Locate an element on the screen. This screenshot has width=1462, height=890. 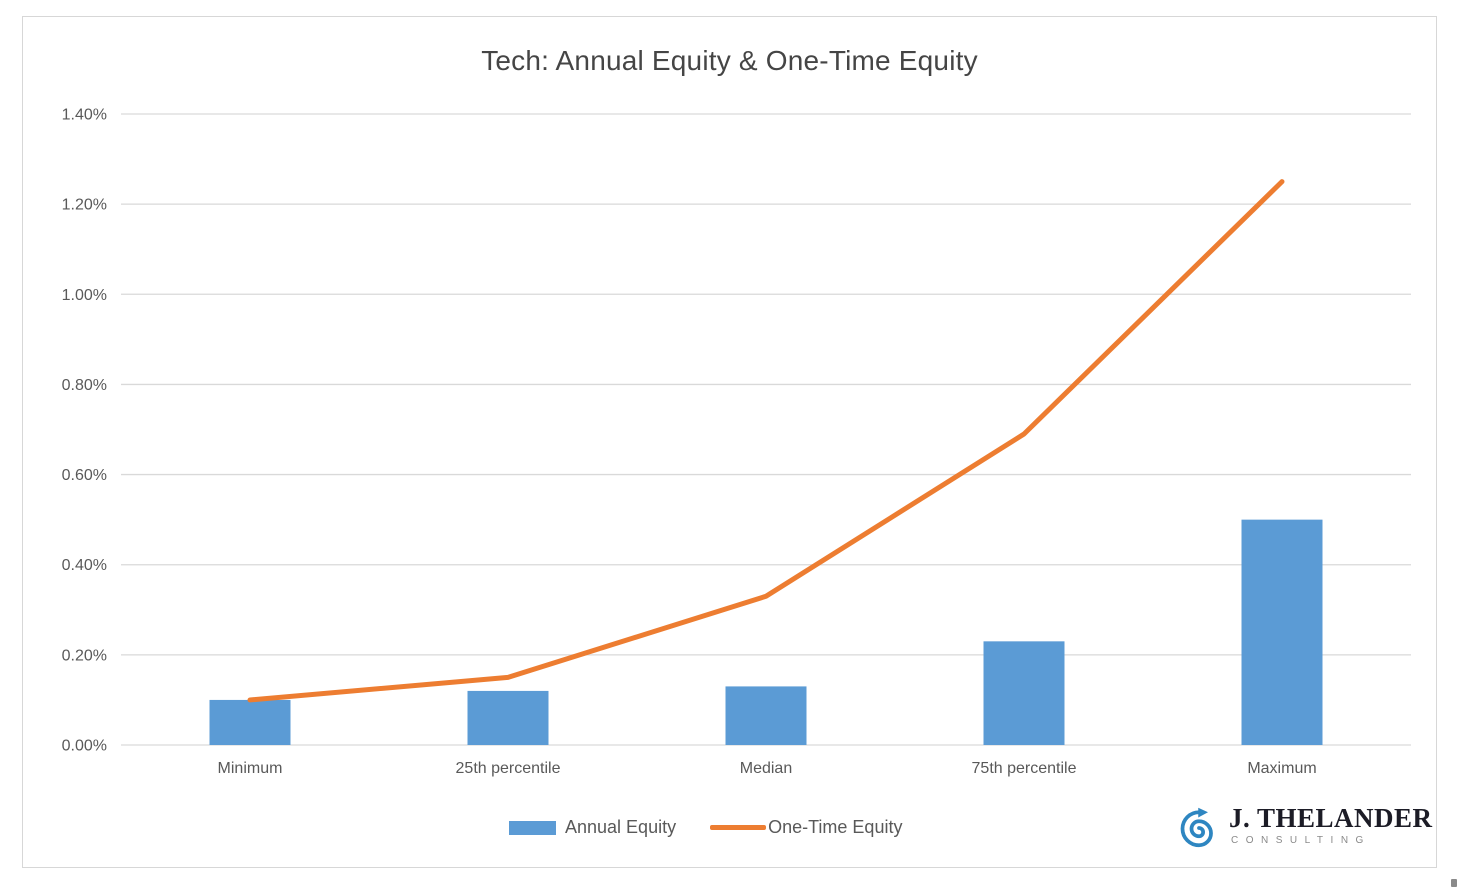
logo: J. THELANDER CONSULTING is located at coordinates (1304, 831).